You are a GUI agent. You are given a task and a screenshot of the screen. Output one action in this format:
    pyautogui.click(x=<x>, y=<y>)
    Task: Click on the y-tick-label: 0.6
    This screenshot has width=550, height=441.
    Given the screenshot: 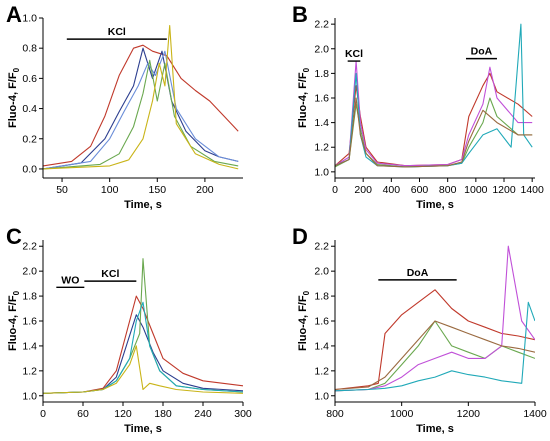 What is the action you would take?
    pyautogui.click(x=29, y=79)
    